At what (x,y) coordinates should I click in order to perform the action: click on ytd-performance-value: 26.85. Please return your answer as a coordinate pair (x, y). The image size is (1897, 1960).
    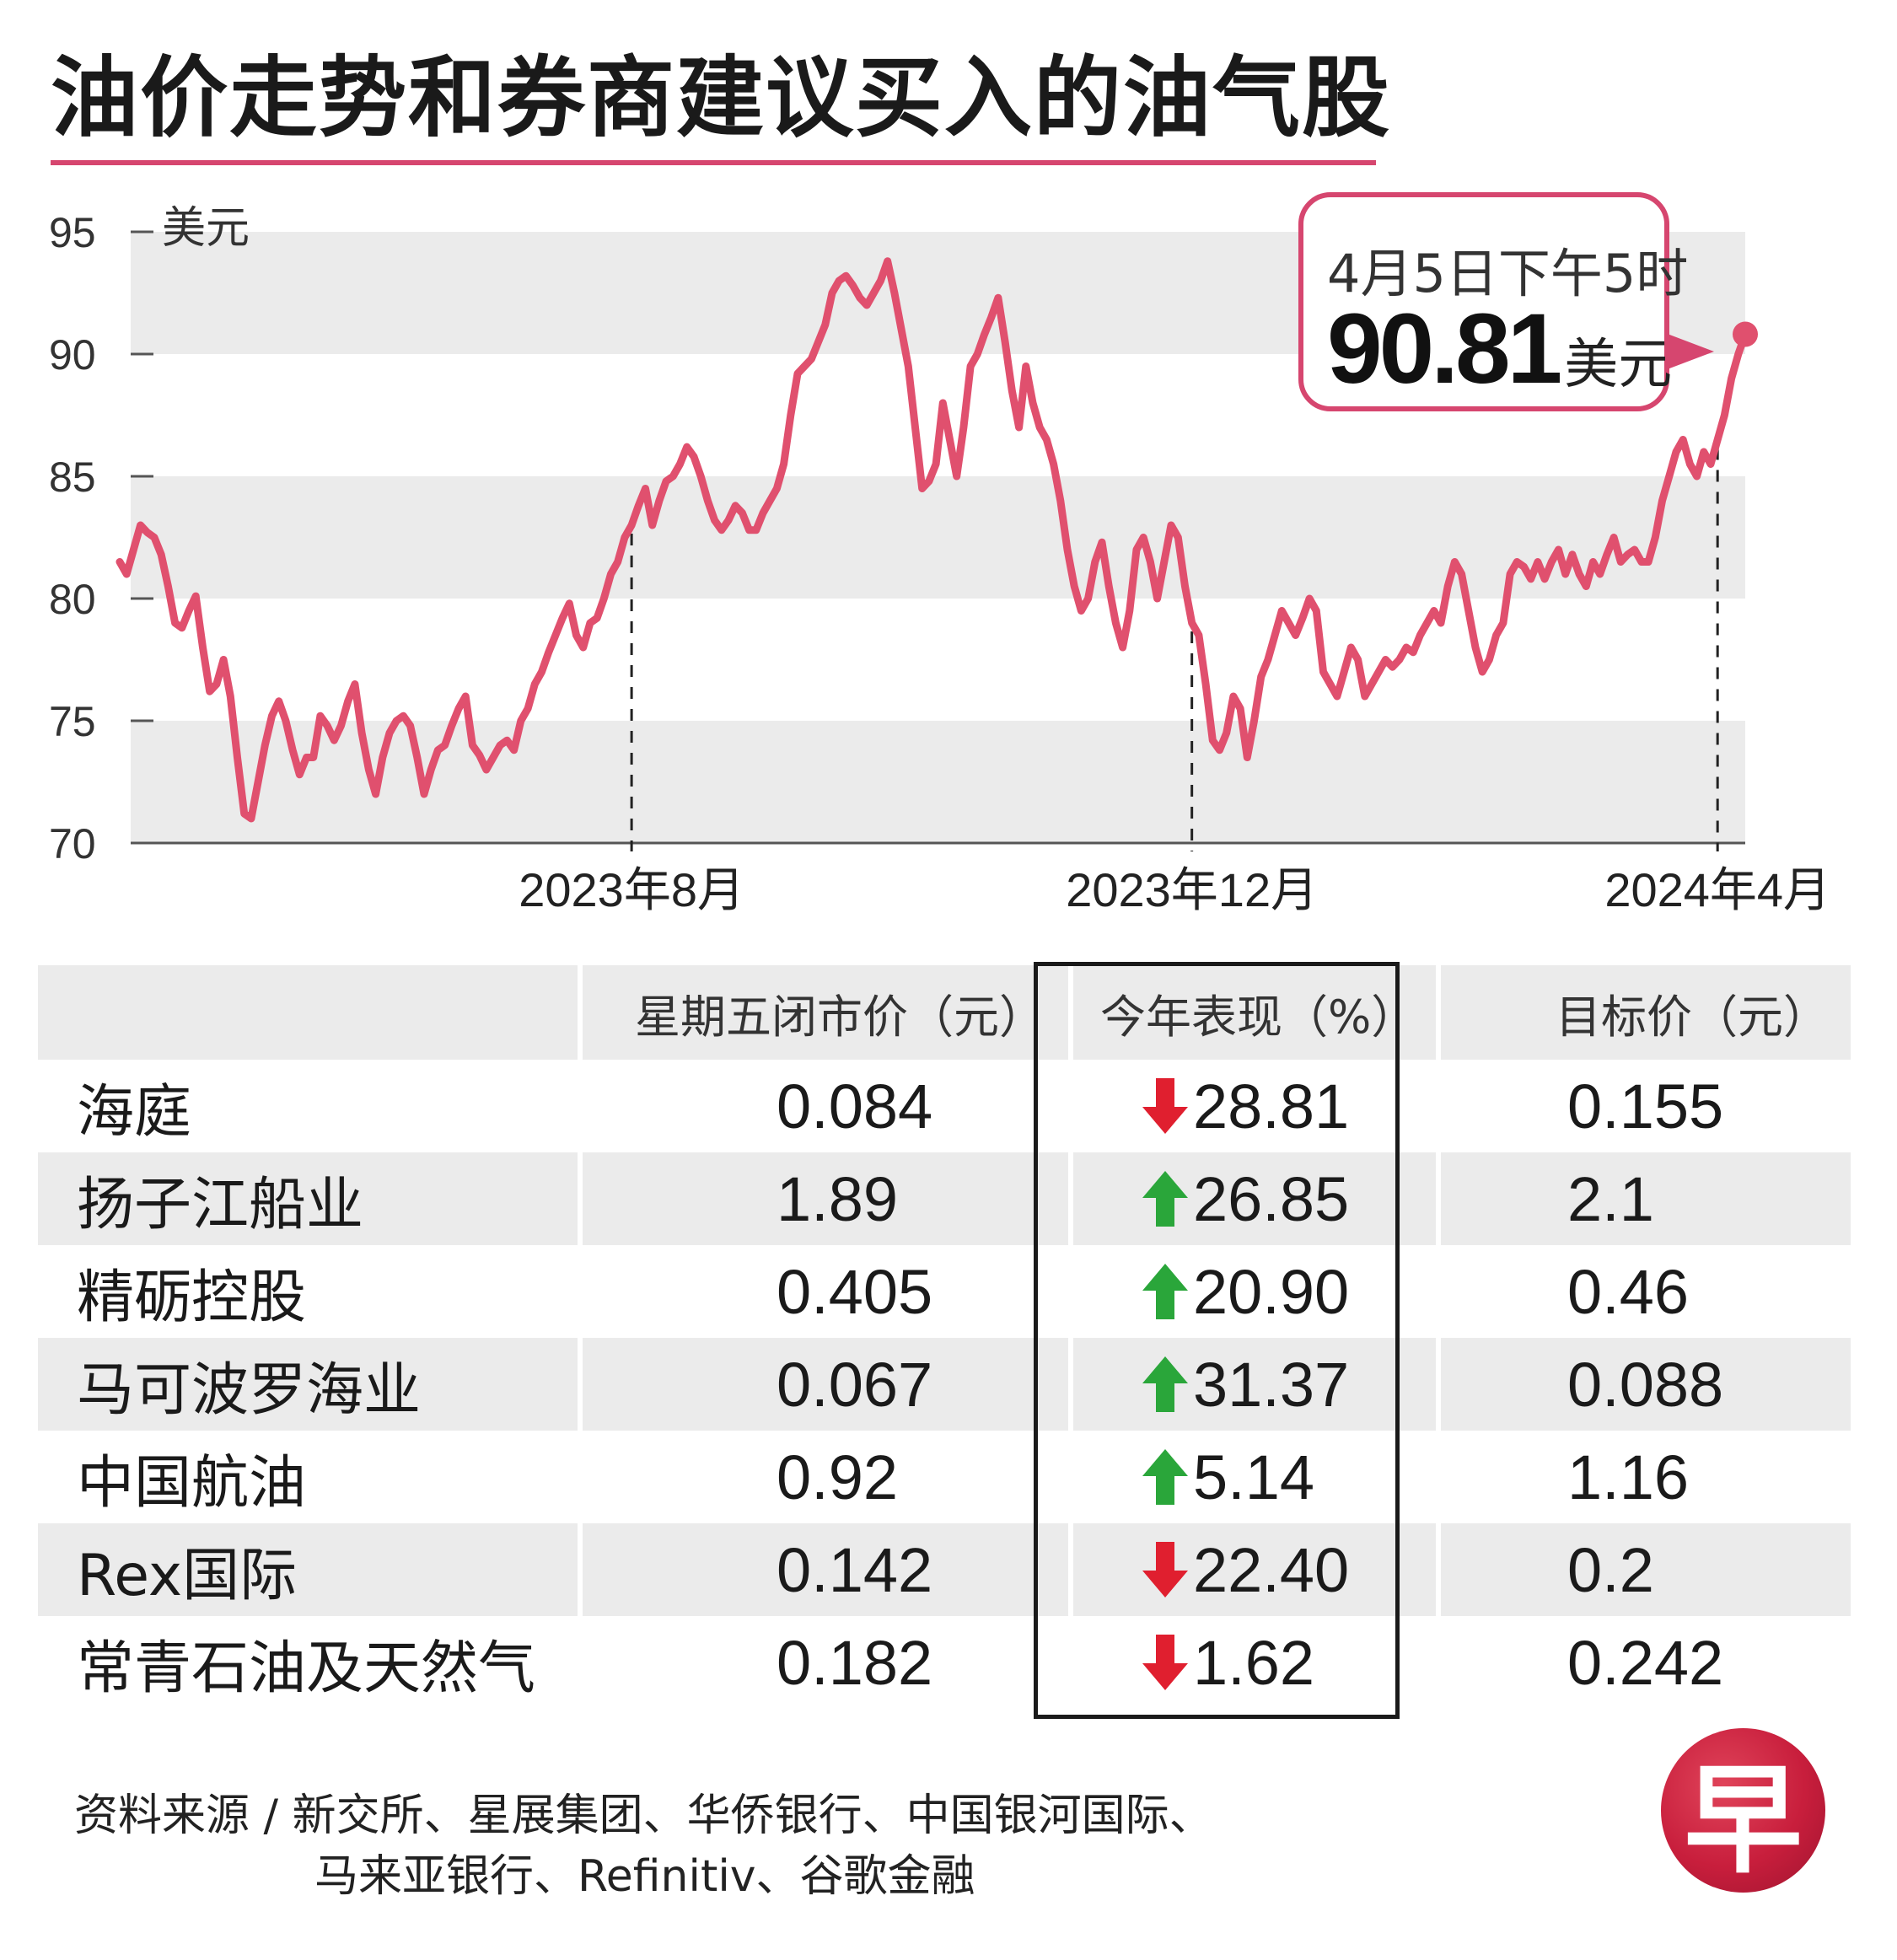
    Looking at the image, I should click on (1271, 1198).